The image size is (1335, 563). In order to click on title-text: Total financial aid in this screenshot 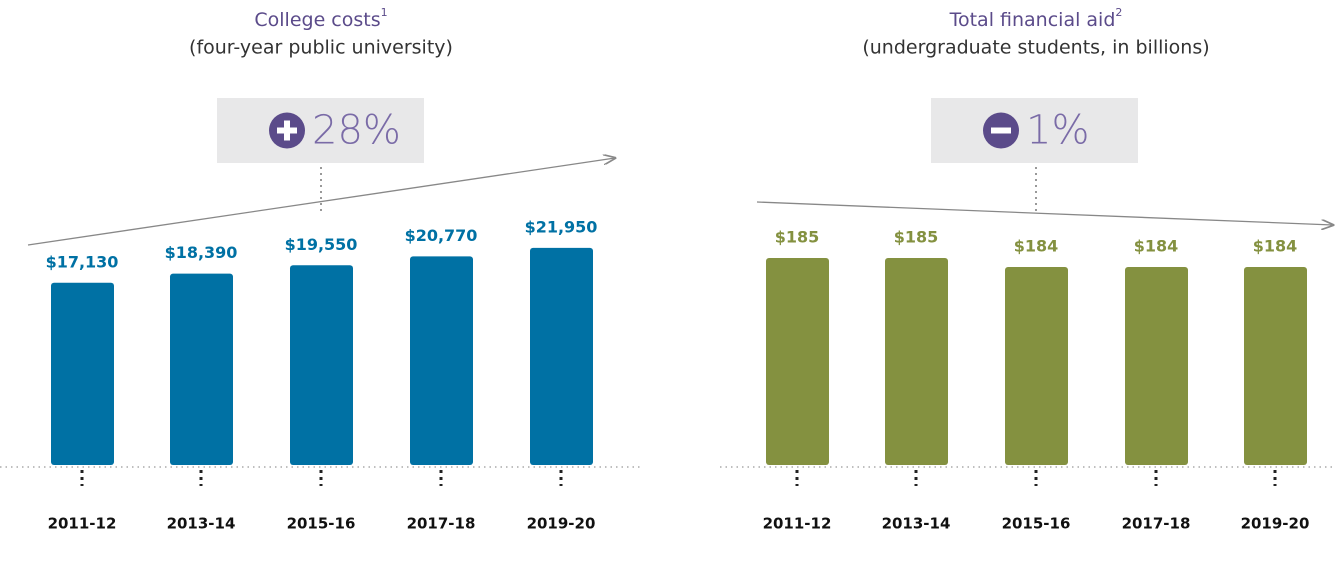, I will do `click(1032, 20)`.